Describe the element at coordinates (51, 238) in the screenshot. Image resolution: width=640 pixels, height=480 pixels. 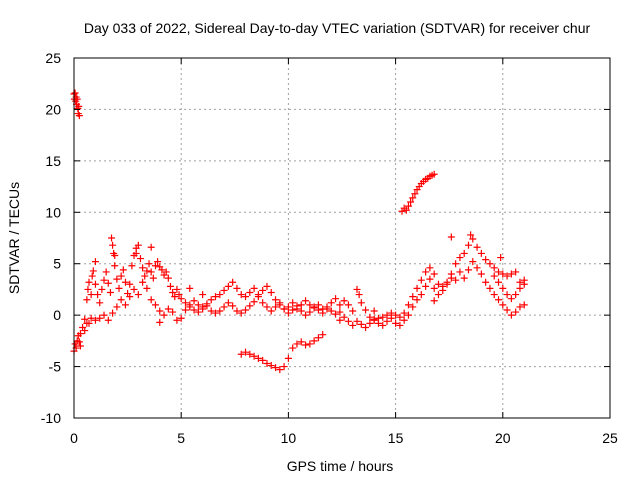
I see `y-tick-labels: -10 -5 0 5 10 15 20 25` at that location.